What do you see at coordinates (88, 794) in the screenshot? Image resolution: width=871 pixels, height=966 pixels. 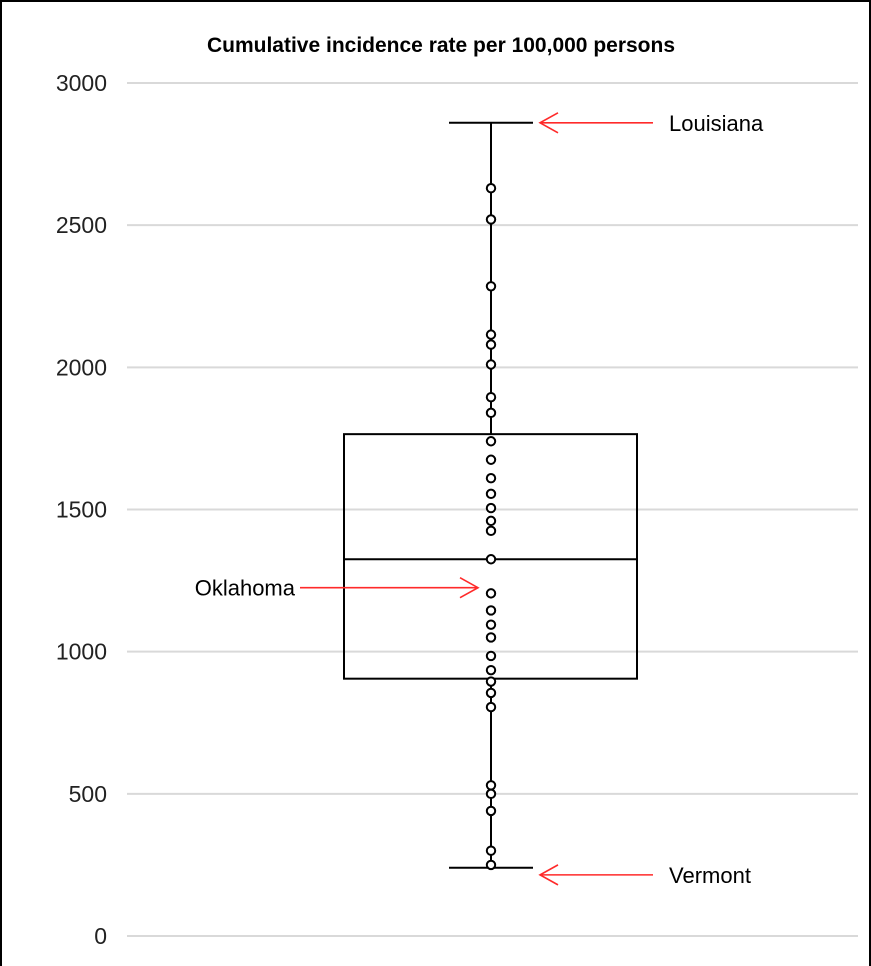 I see `y-tick-label: 500` at bounding box center [88, 794].